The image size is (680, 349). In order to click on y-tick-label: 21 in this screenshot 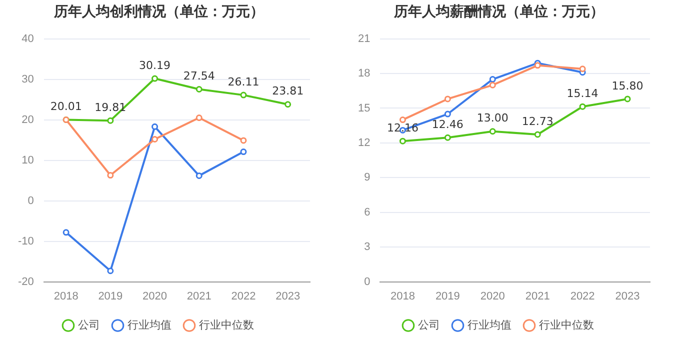, I will do `click(364, 38)`.